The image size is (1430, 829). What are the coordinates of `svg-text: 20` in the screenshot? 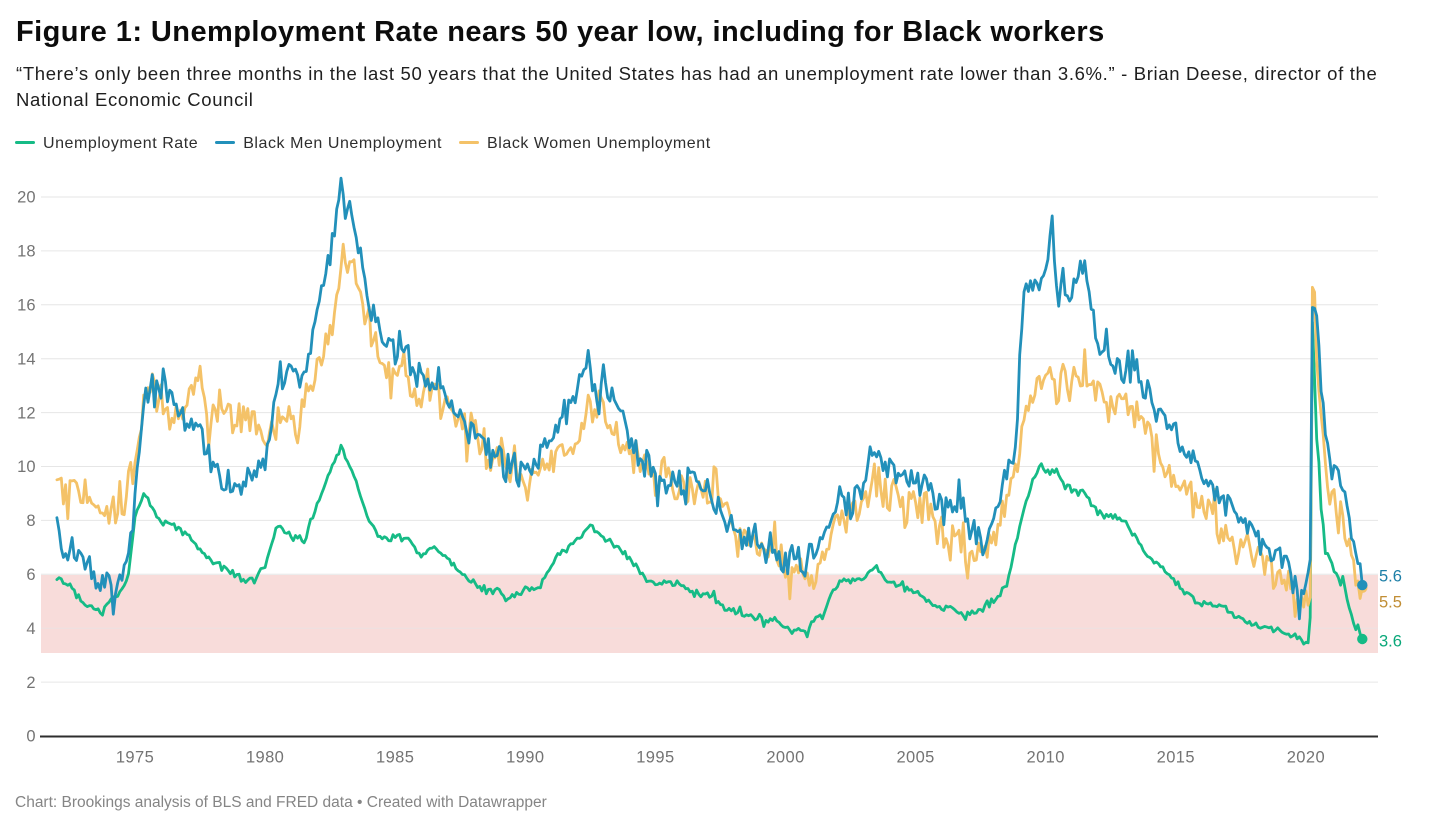 It's located at (26, 198).